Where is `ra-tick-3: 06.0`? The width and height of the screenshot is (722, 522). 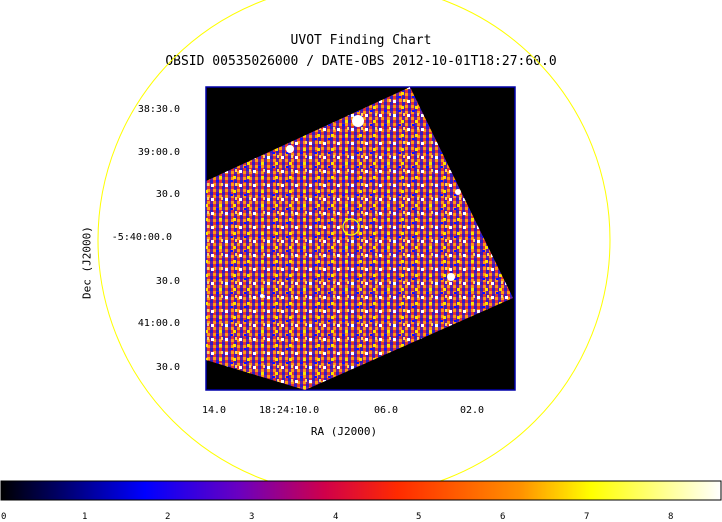 ra-tick-3: 06.0 is located at coordinates (386, 410).